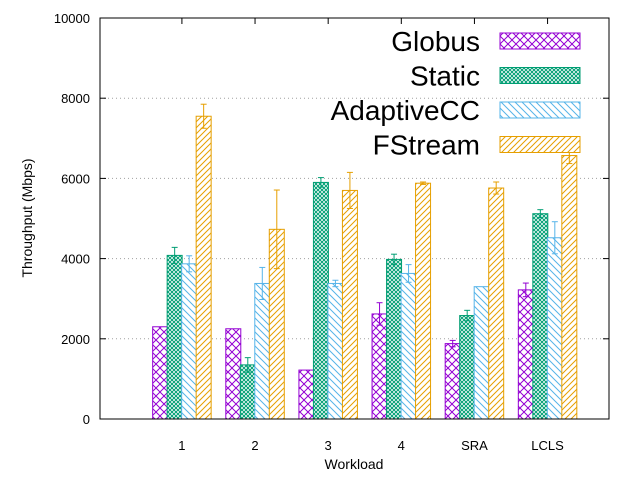 This screenshot has width=640, height=480. I want to click on x-axis-title: Workload, so click(354, 464).